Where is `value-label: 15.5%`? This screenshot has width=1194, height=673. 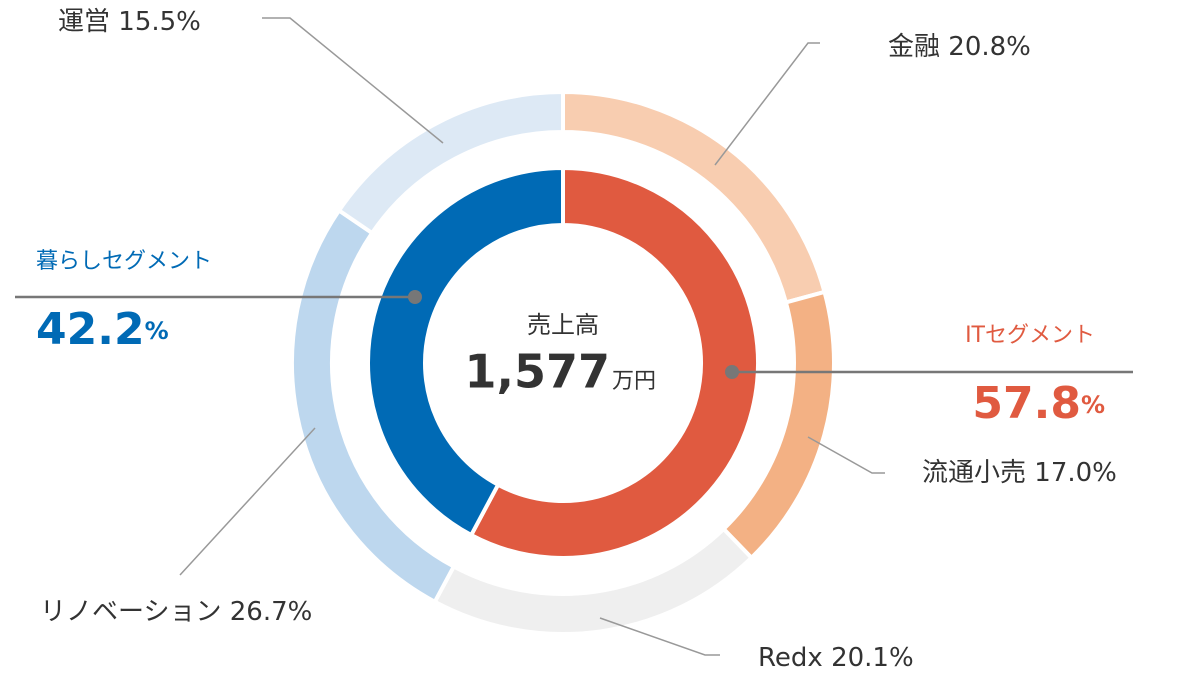
value-label: 15.5% is located at coordinates (159, 22).